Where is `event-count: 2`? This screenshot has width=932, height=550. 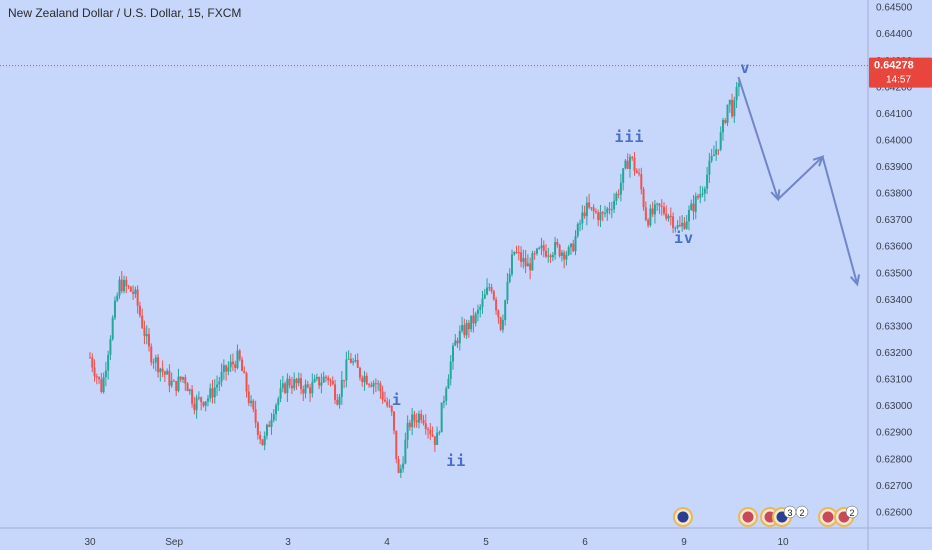
event-count: 2 is located at coordinates (851, 513).